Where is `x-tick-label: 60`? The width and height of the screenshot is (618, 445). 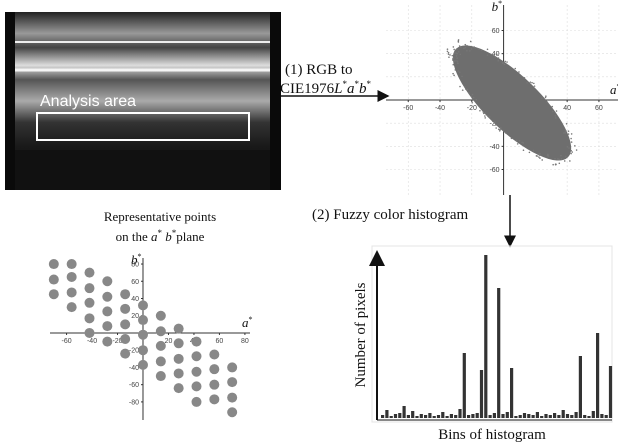
x-tick-label: 60 is located at coordinates (220, 341).